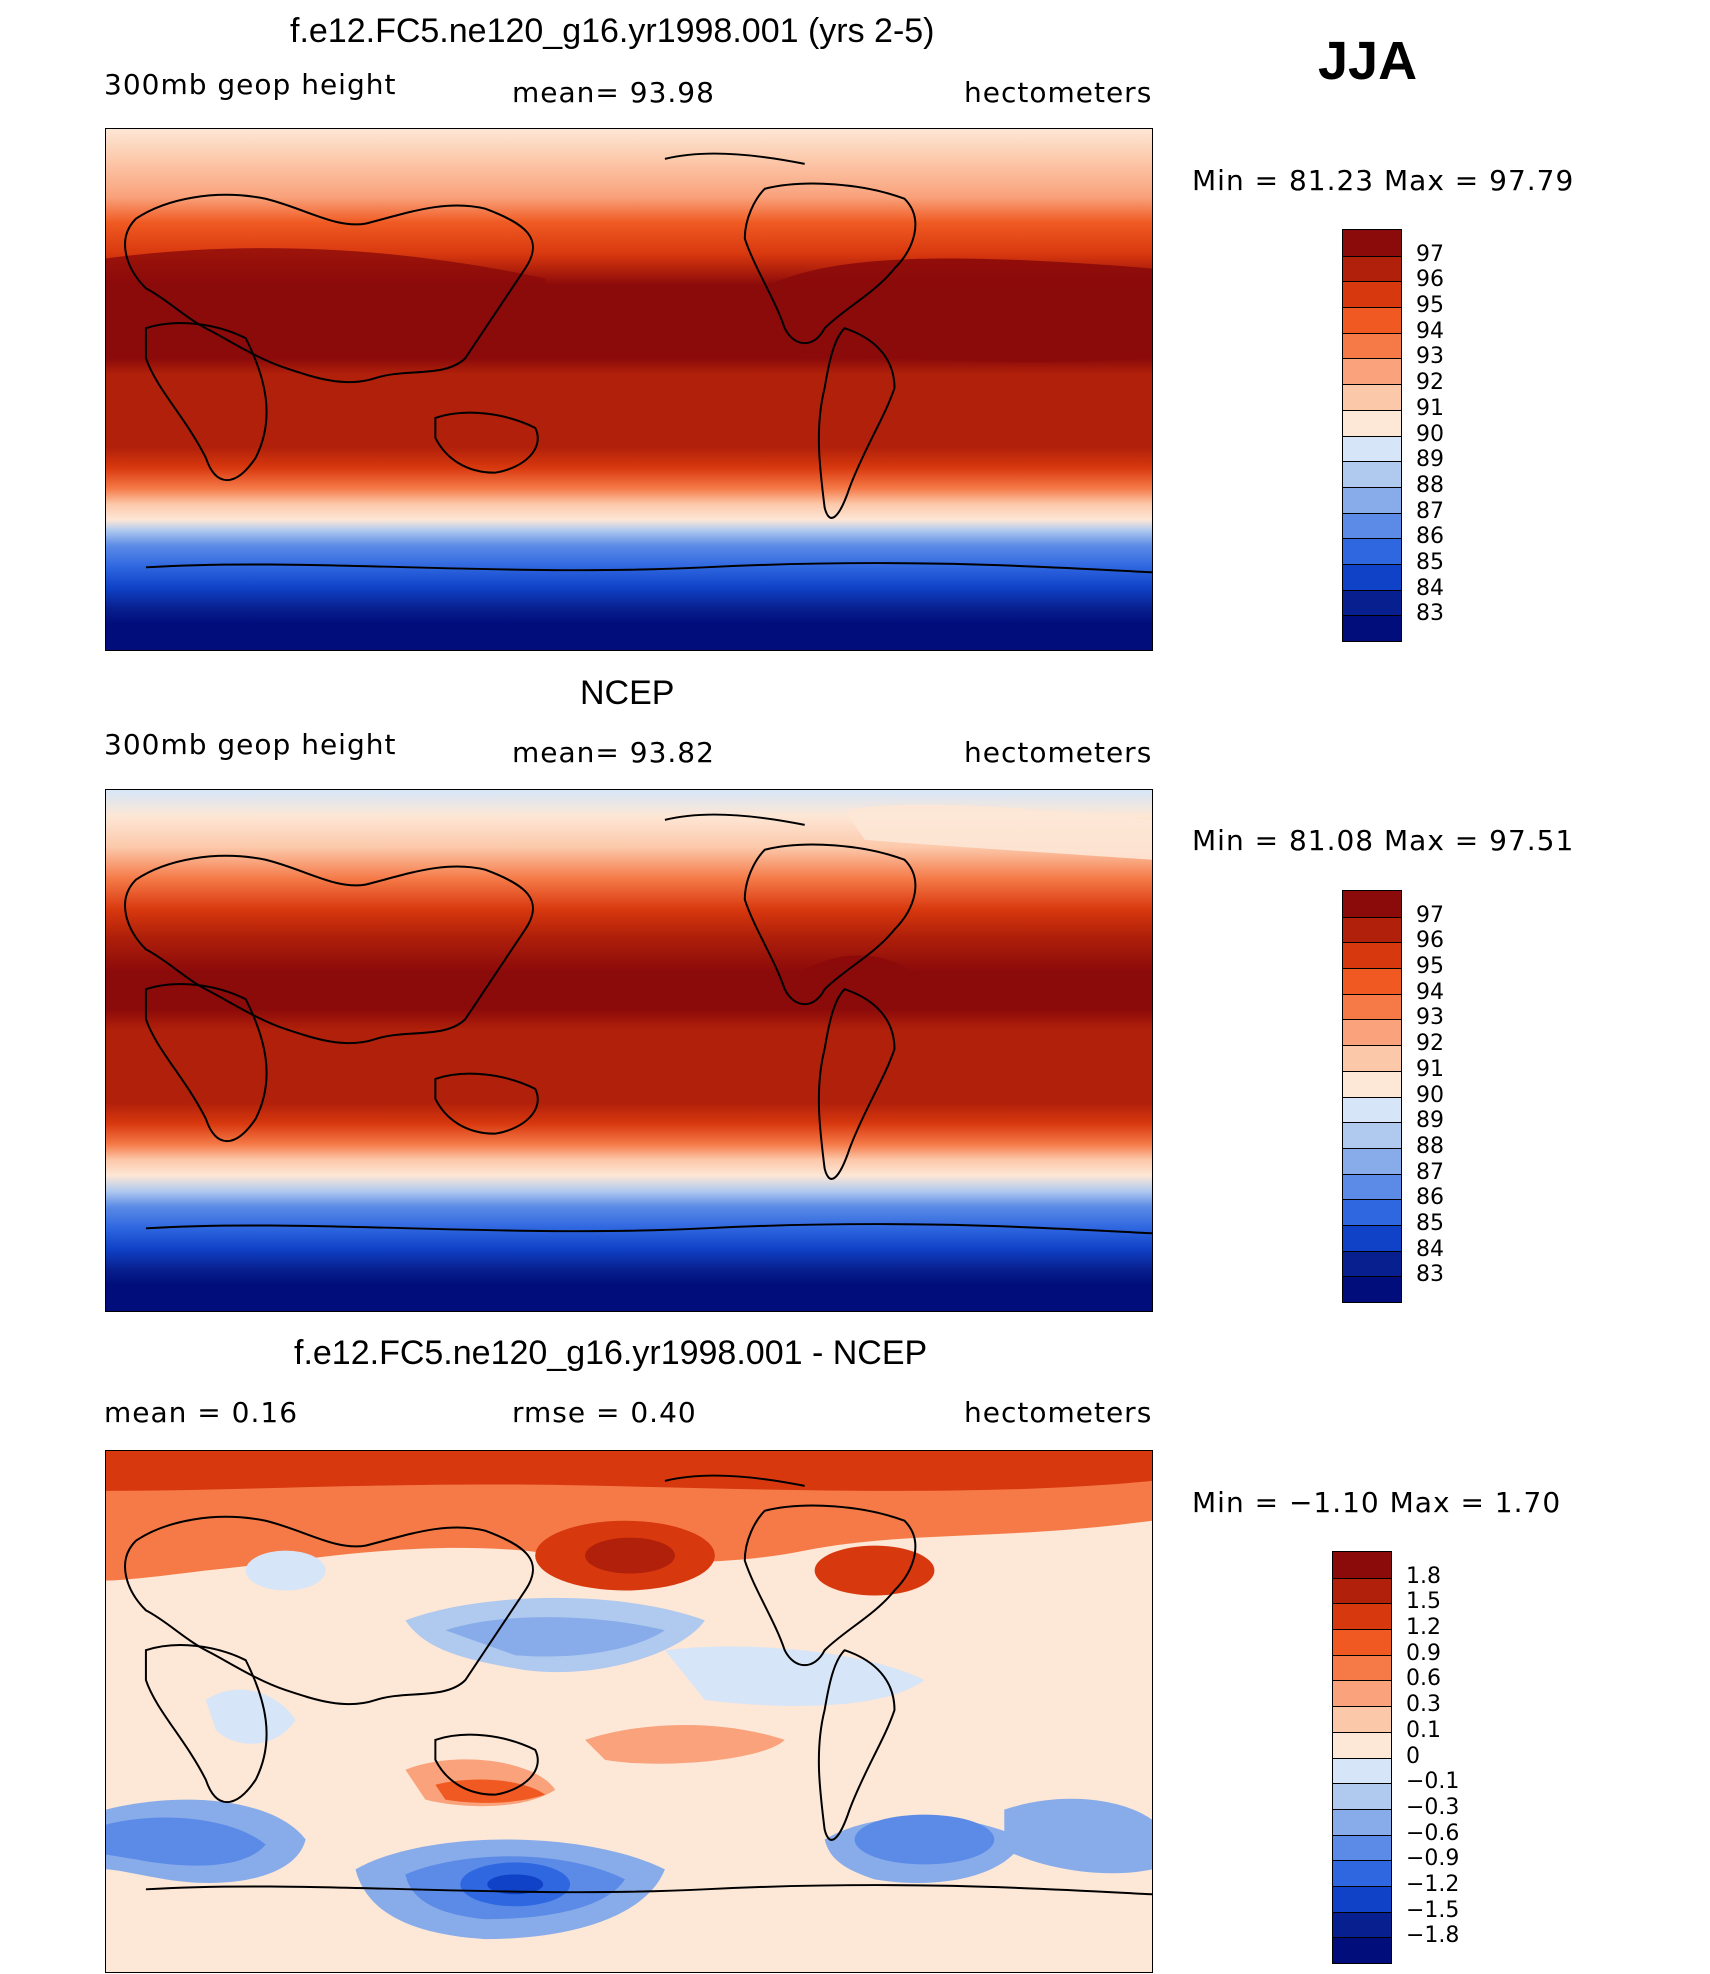  What do you see at coordinates (201, 1412) in the screenshot?
I see `panel3-mean-label: mean = 0.16` at bounding box center [201, 1412].